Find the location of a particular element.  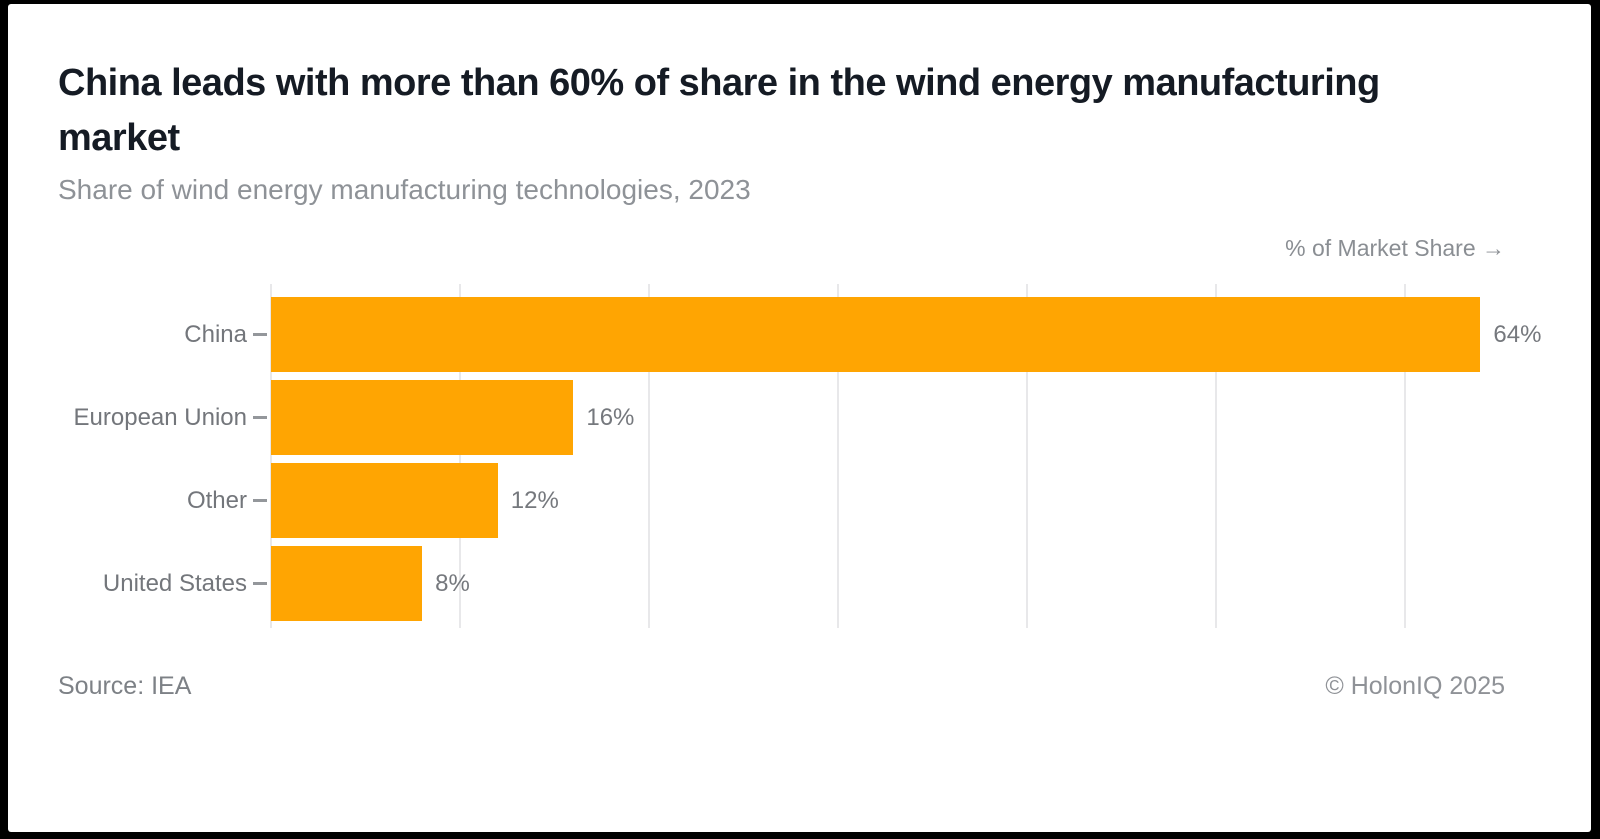

bar-china is located at coordinates (876, 334).